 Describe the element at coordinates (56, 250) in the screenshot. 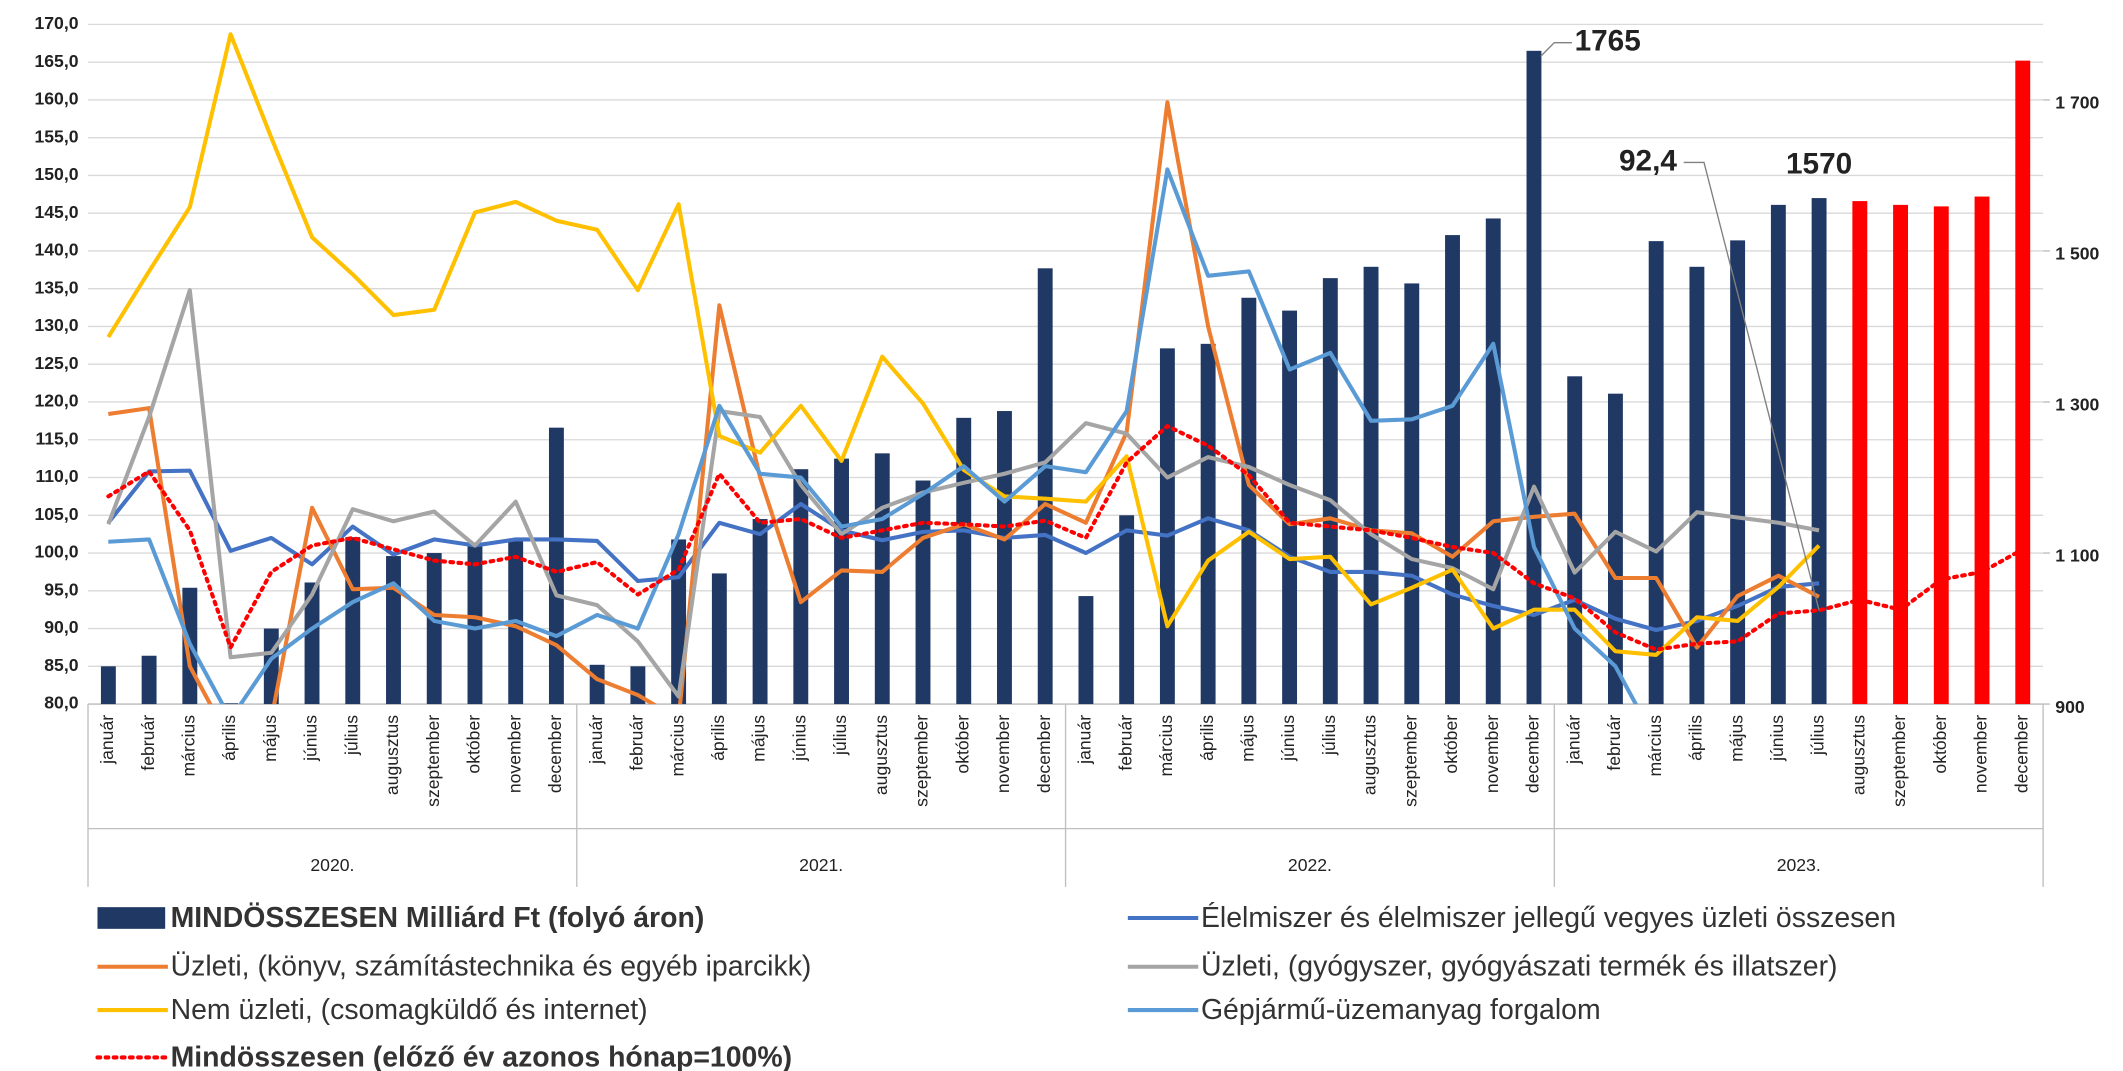

I see `y-tick-label: 140,0` at that location.